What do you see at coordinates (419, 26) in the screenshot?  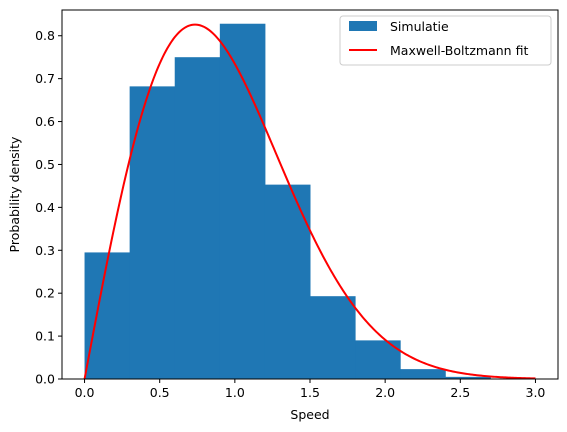 I see `legend-label-simulatie: Simulatie` at bounding box center [419, 26].